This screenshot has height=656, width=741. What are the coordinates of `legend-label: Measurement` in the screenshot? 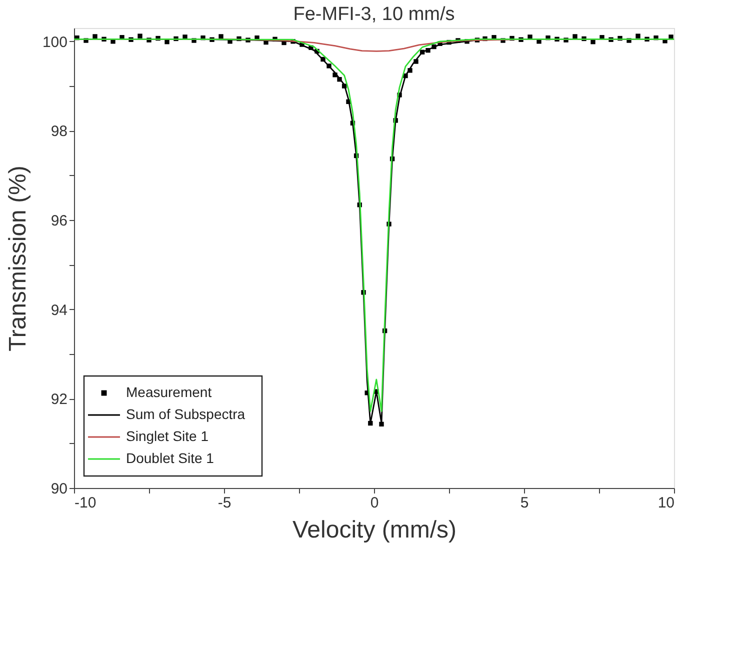 It's located at (169, 392).